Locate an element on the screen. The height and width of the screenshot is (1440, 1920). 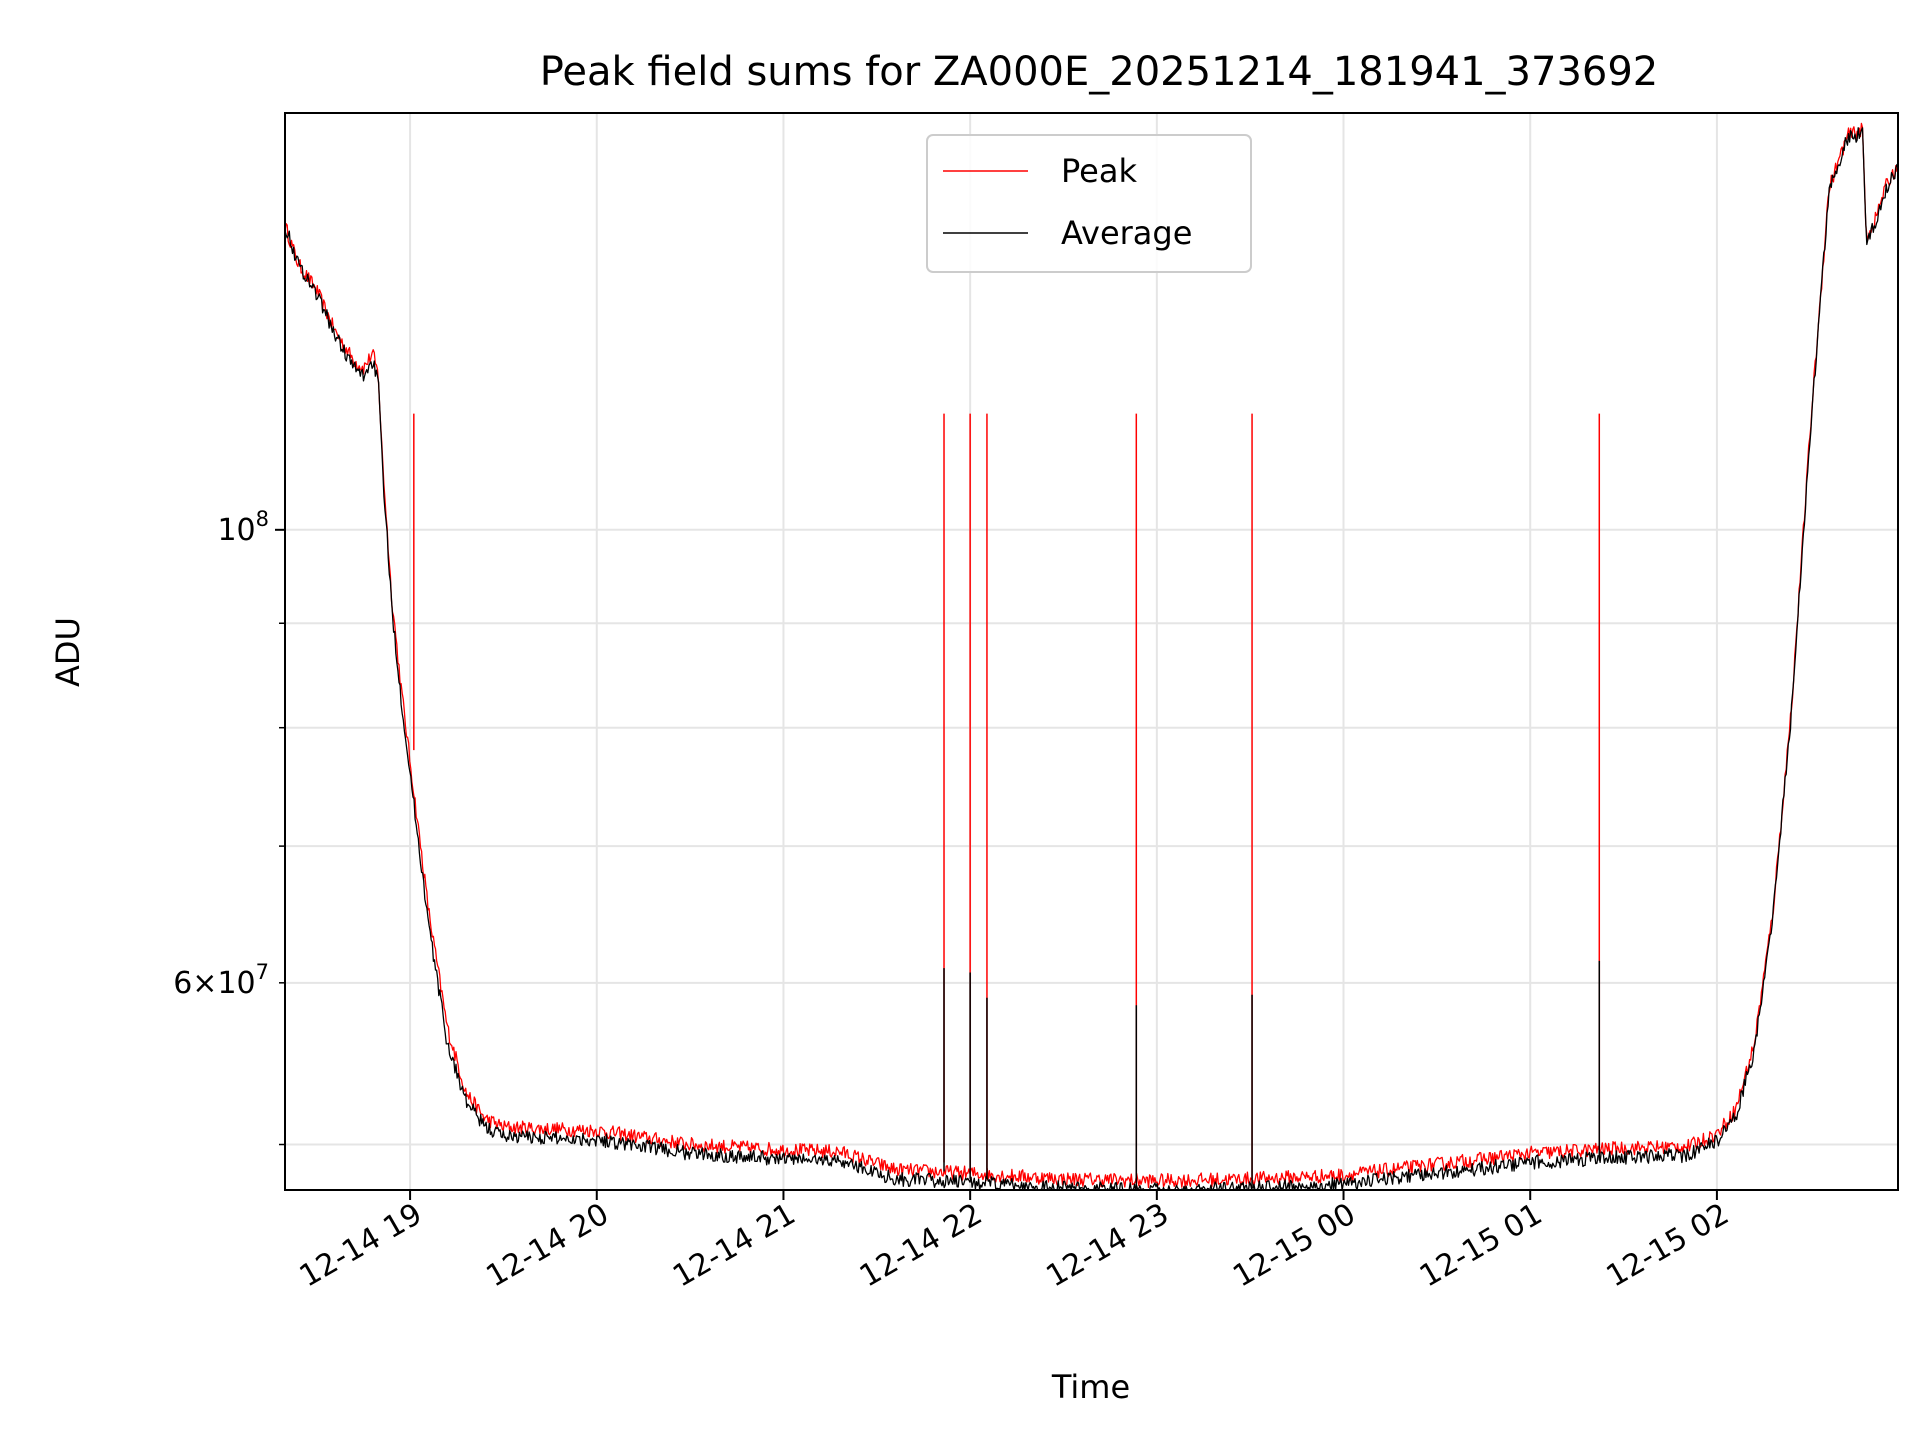
y-tick-label-6e7: 6×107 is located at coordinates (221, 980).